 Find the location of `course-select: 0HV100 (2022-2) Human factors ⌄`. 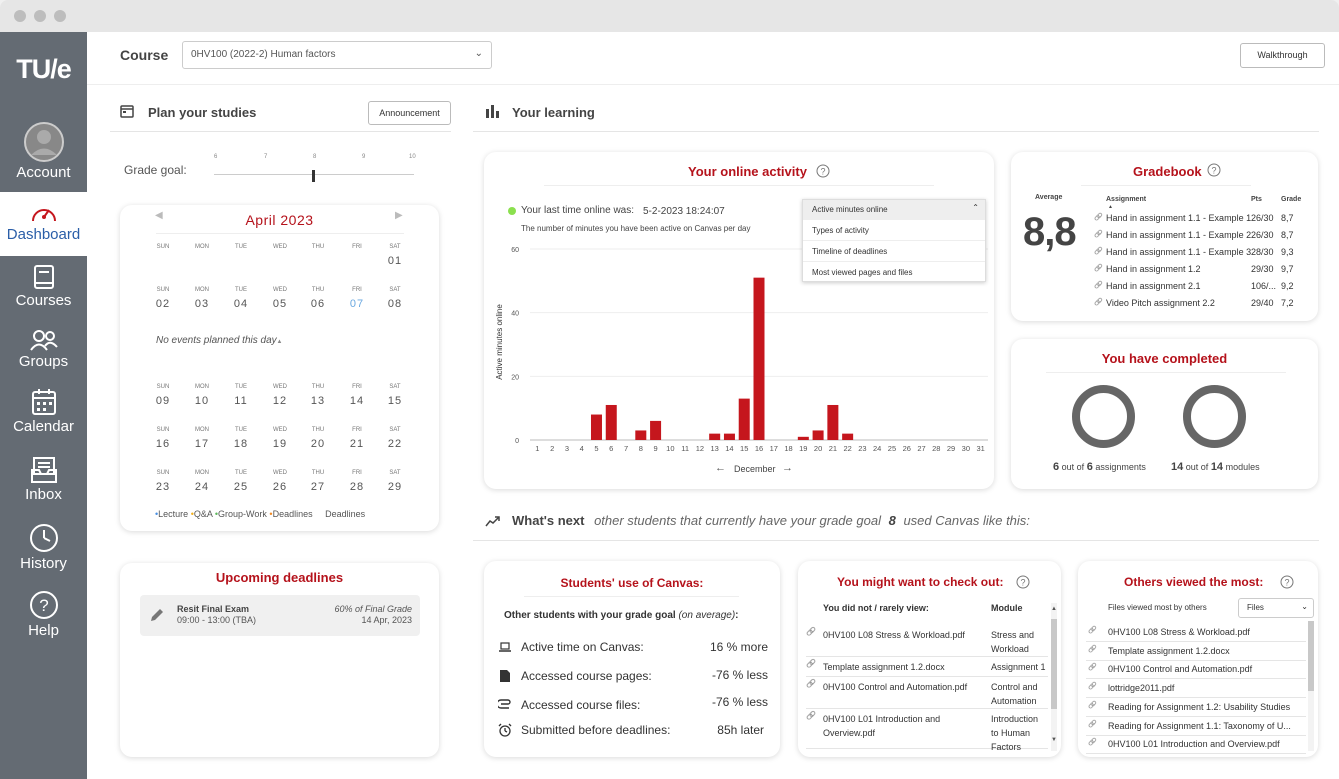

course-select: 0HV100 (2022-2) Human factors ⌄ is located at coordinates (337, 55).